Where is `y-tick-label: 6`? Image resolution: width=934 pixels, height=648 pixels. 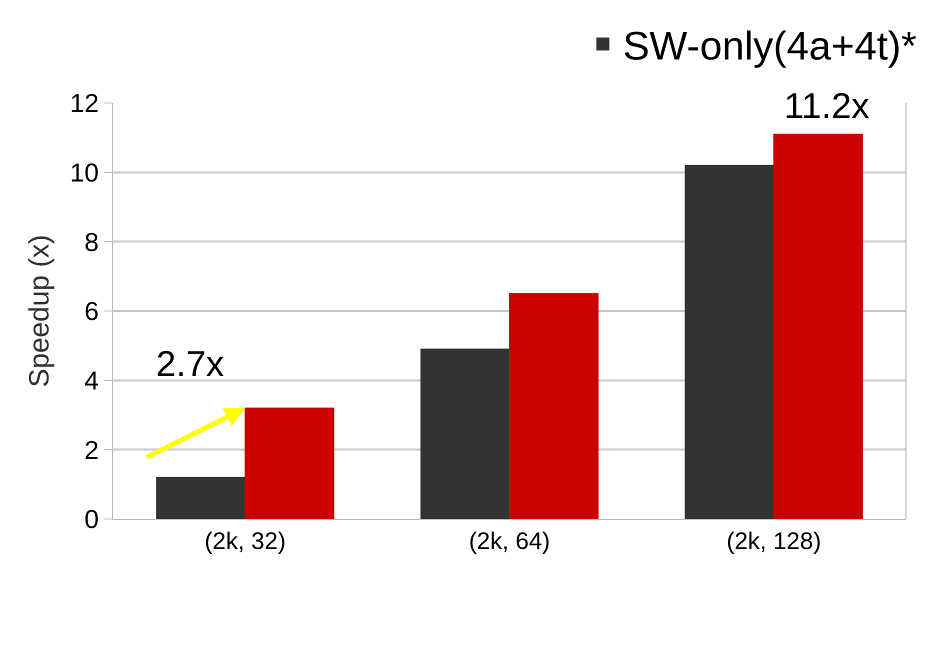
y-tick-label: 6 is located at coordinates (91, 311).